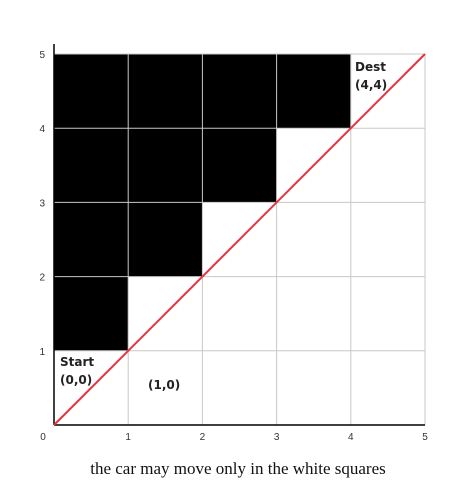 The height and width of the screenshot is (496, 472). I want to click on y-tick-label: 3, so click(42, 203).